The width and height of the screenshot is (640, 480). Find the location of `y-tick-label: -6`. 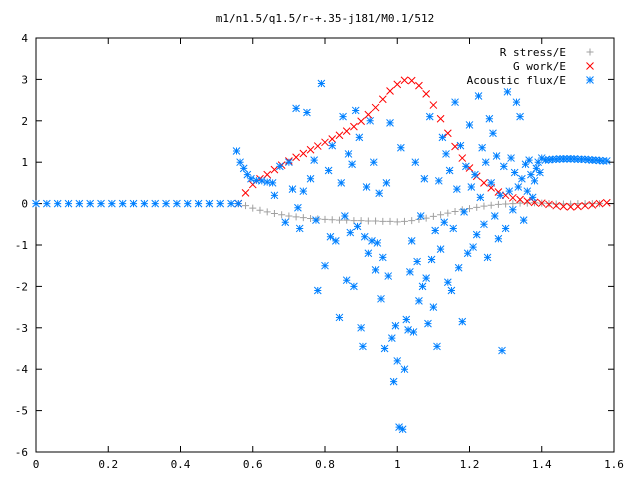

y-tick-label: -6 is located at coordinates (21, 452).